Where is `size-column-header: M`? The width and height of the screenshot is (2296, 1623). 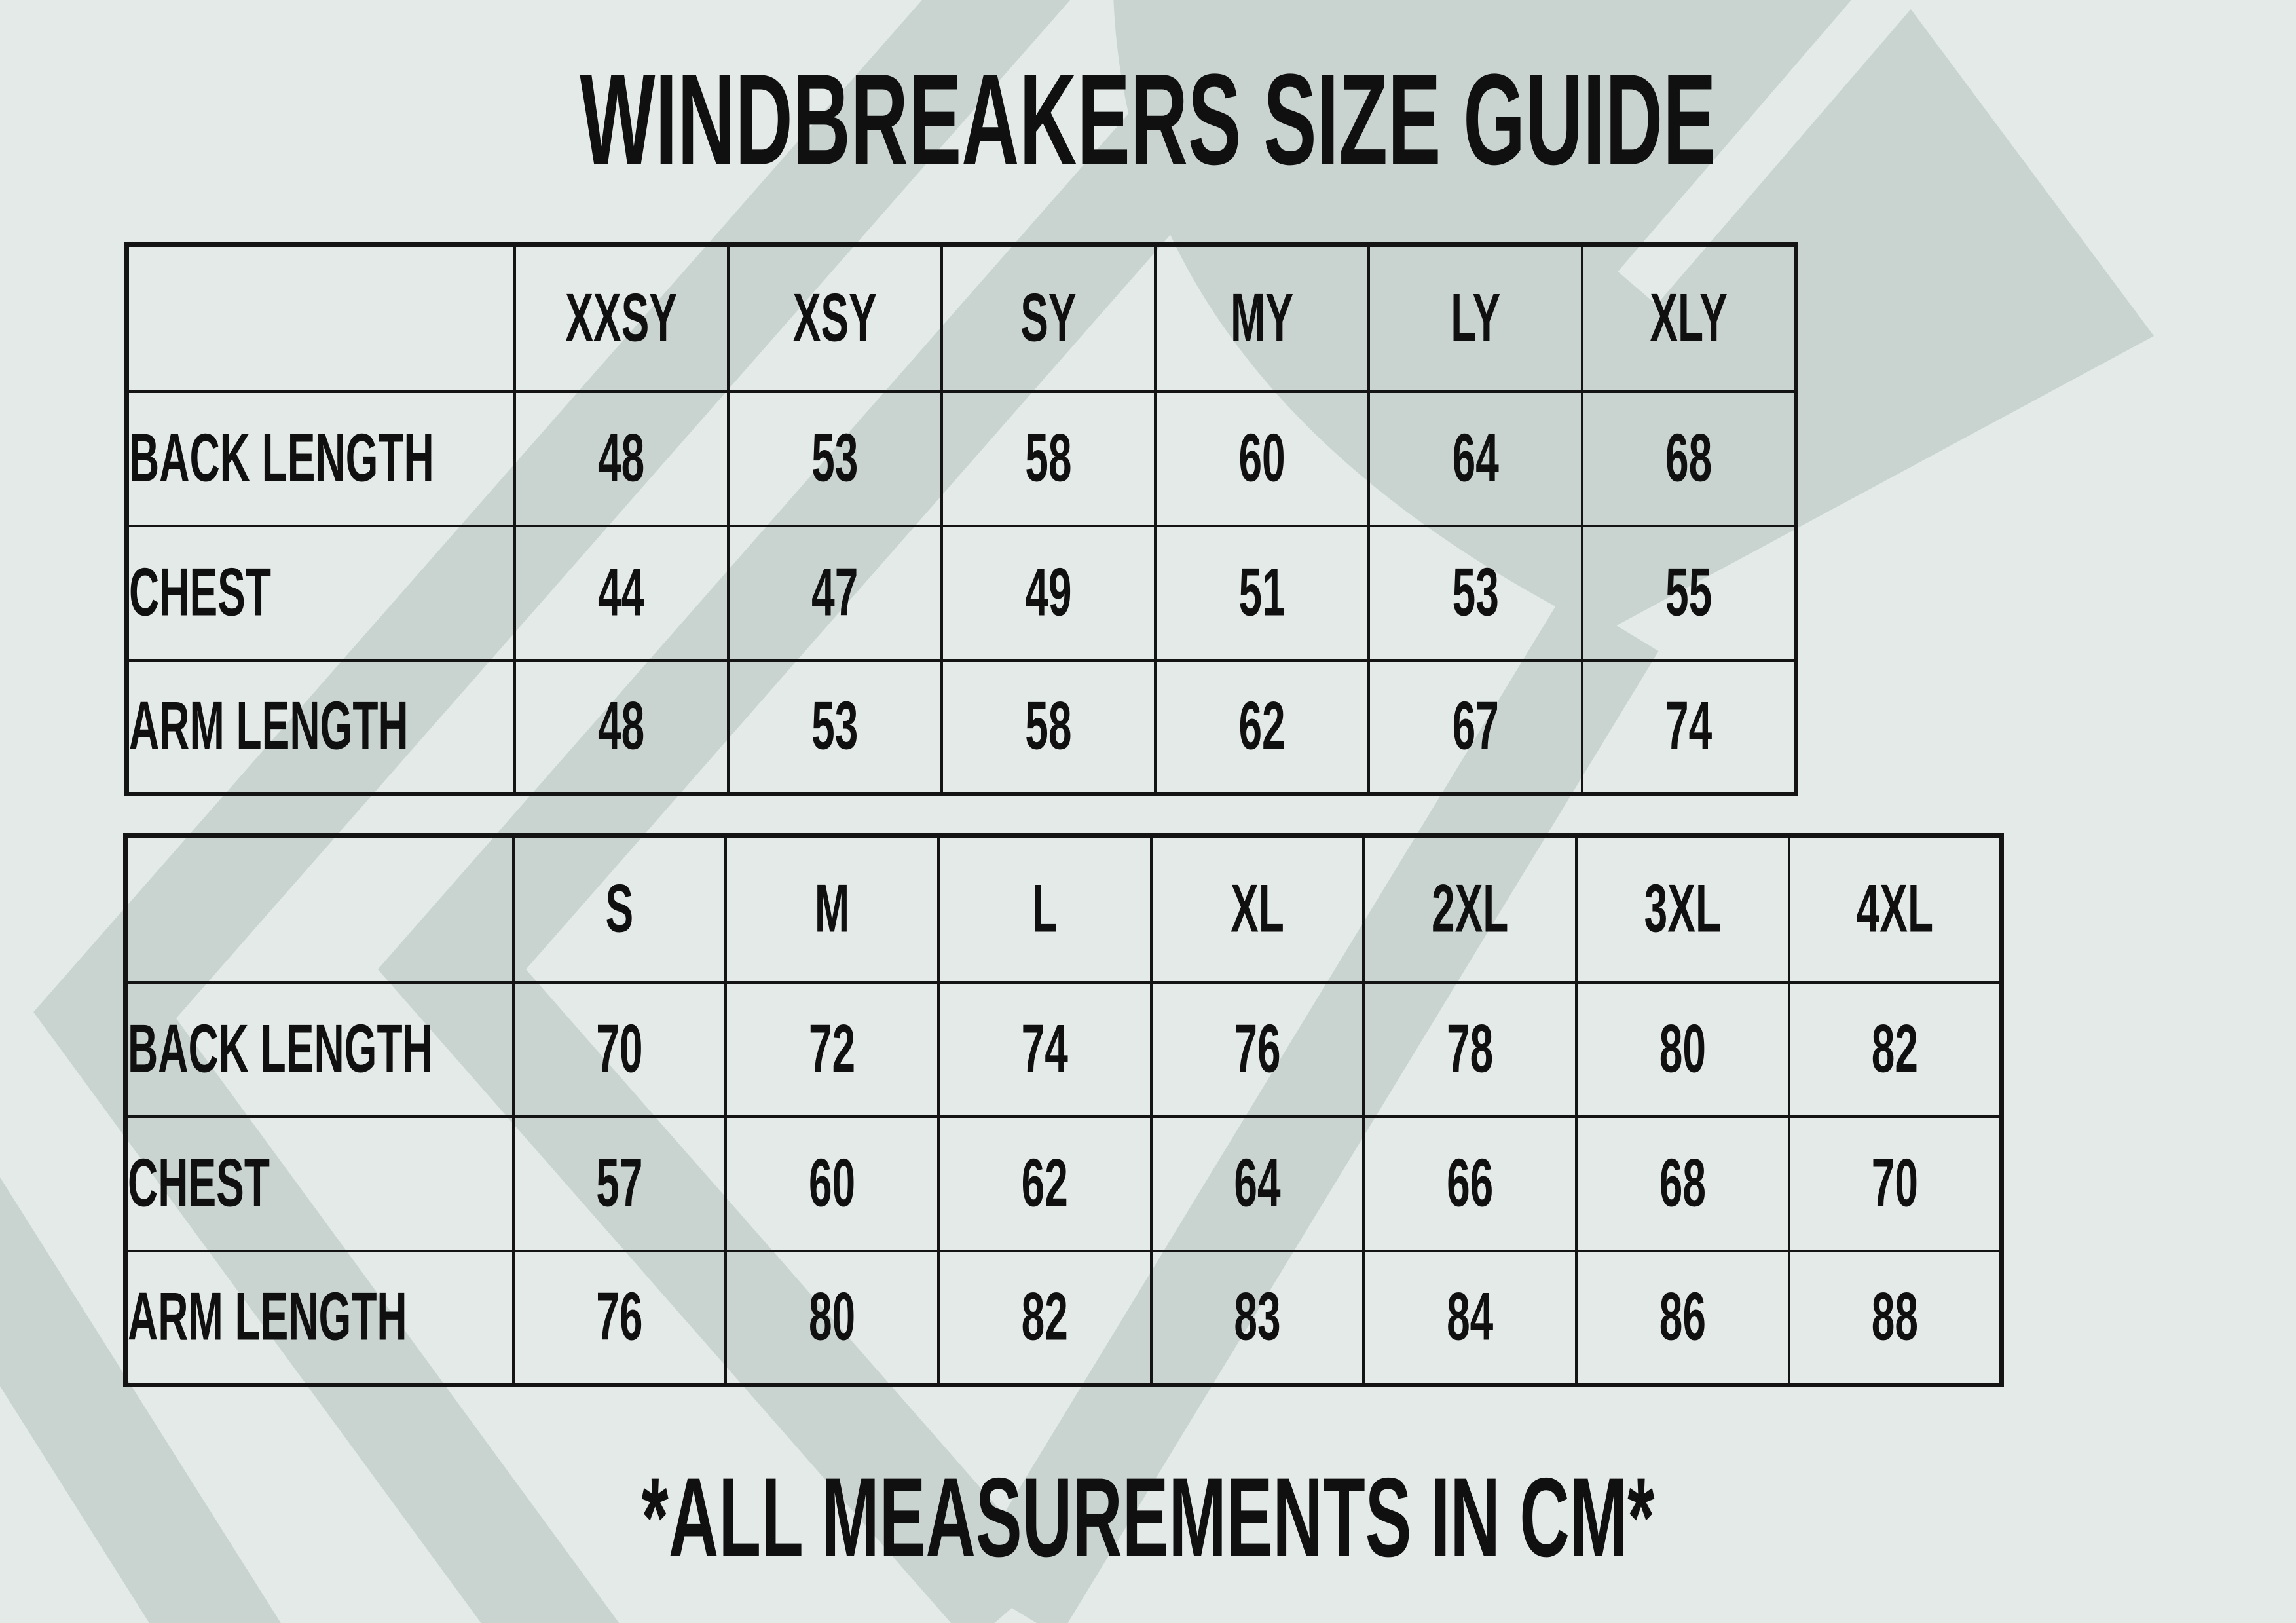
size-column-header: M is located at coordinates (832, 909).